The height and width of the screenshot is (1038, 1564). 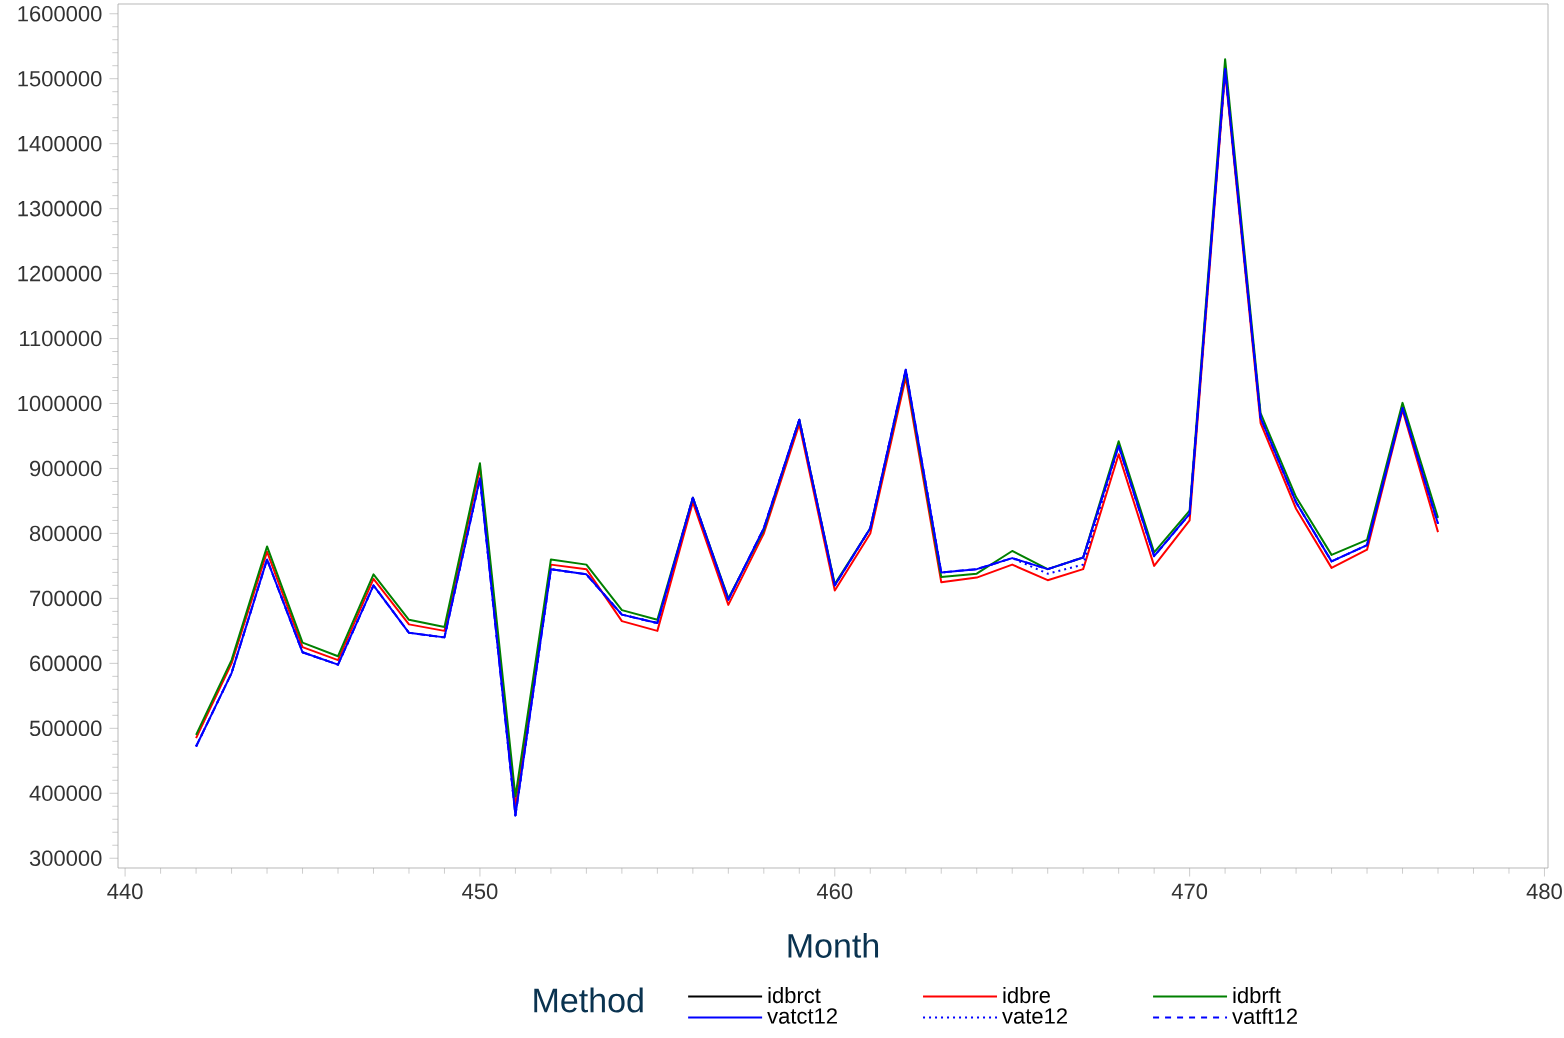 I want to click on x-tick-label: 460, so click(x=834, y=891).